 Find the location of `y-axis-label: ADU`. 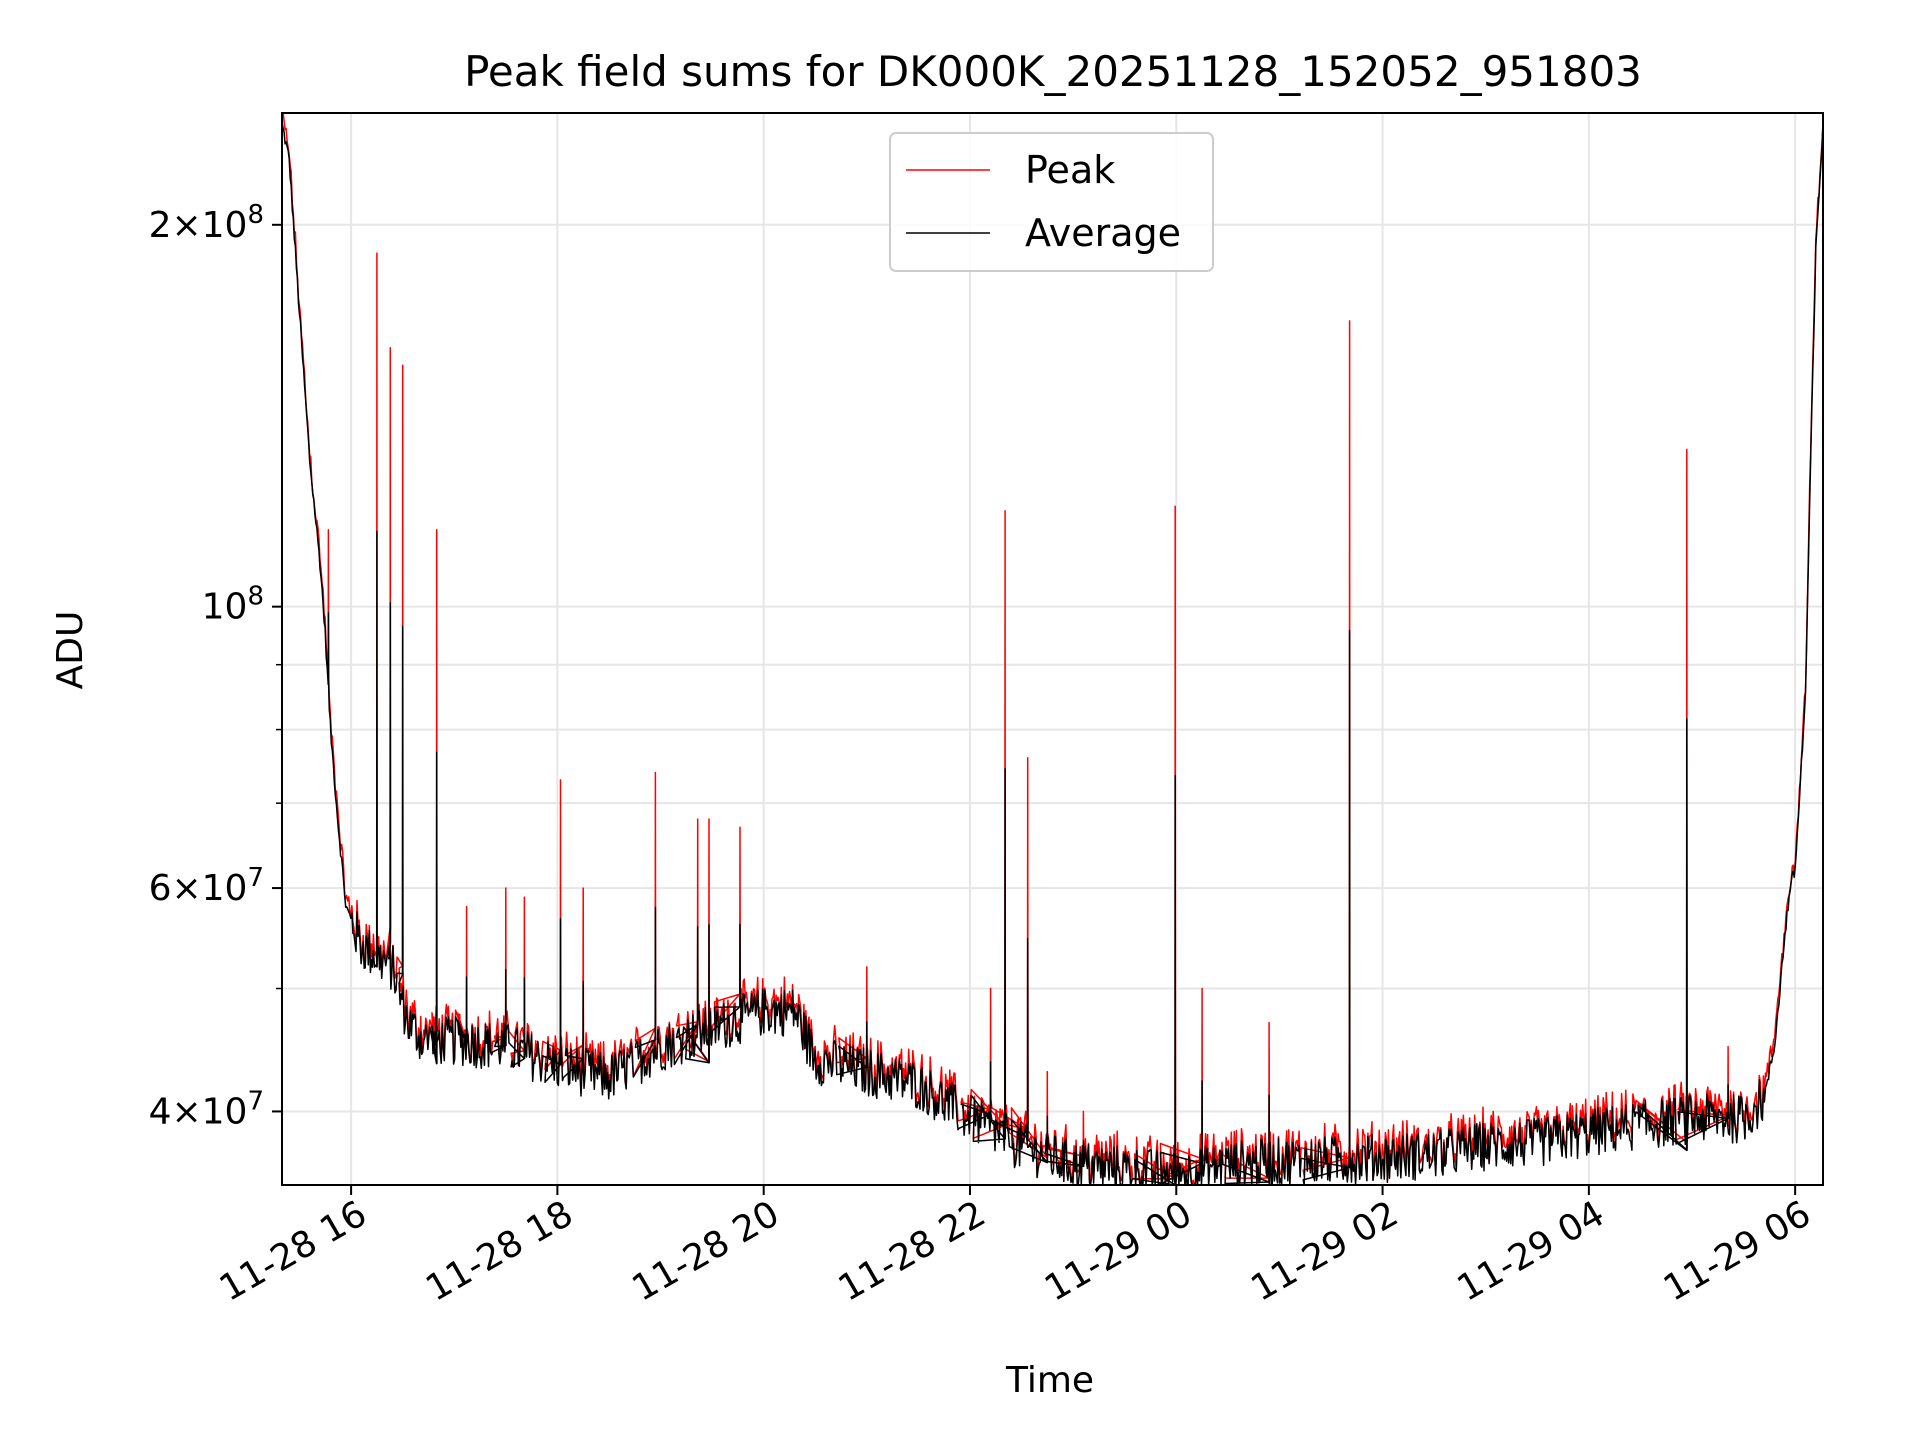

y-axis-label: ADU is located at coordinates (70, 650).